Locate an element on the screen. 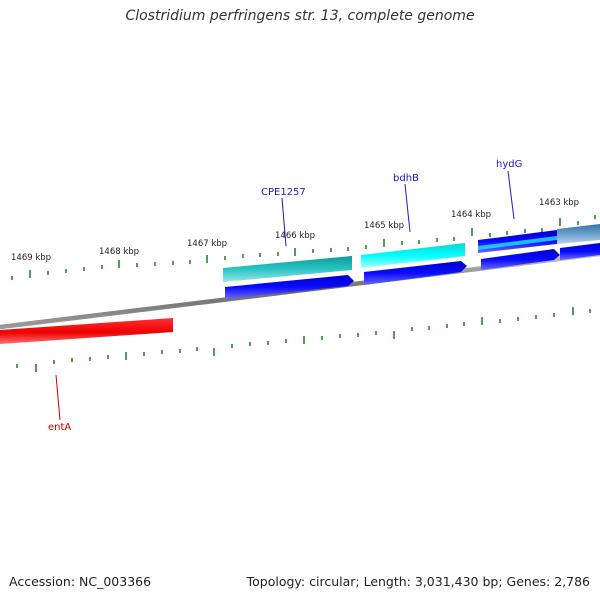 The width and height of the screenshot is (600, 600). tick-label: 1466 kbp is located at coordinates (295, 236).